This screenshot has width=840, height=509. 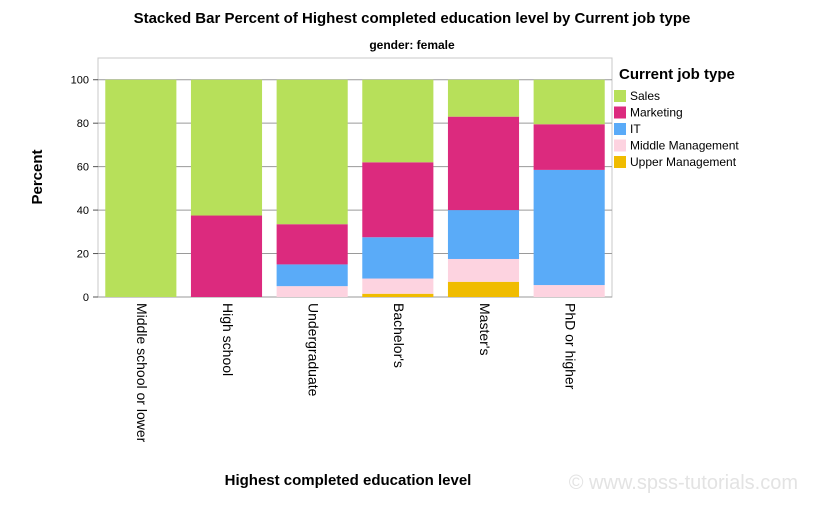 What do you see at coordinates (412, 45) in the screenshot?
I see `chart-subtitle: gender: female` at bounding box center [412, 45].